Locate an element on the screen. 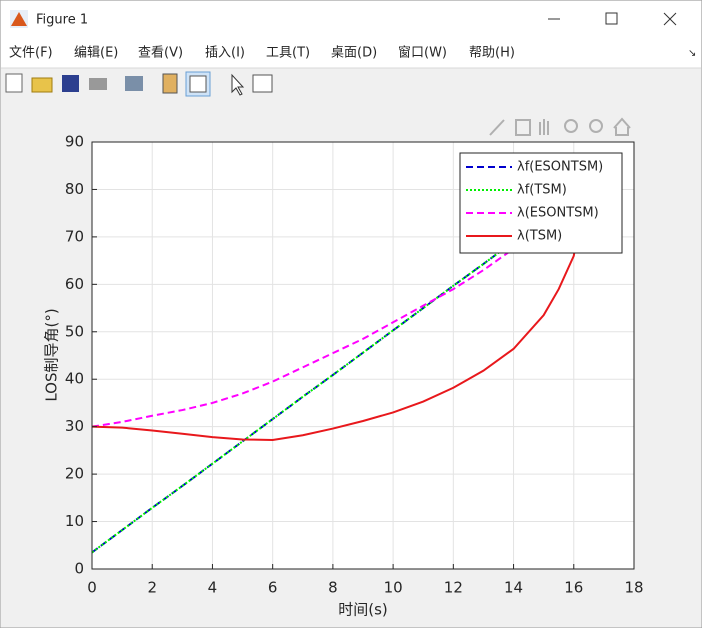 The height and width of the screenshot is (632, 702). legend-label: λ(TSM) is located at coordinates (539, 236).